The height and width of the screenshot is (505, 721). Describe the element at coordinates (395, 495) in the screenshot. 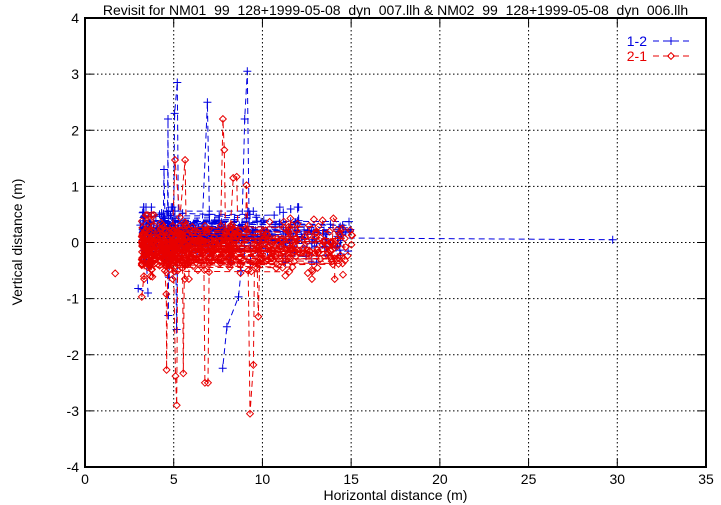

I see `x-axis-label: Horizontal distance (m)` at that location.